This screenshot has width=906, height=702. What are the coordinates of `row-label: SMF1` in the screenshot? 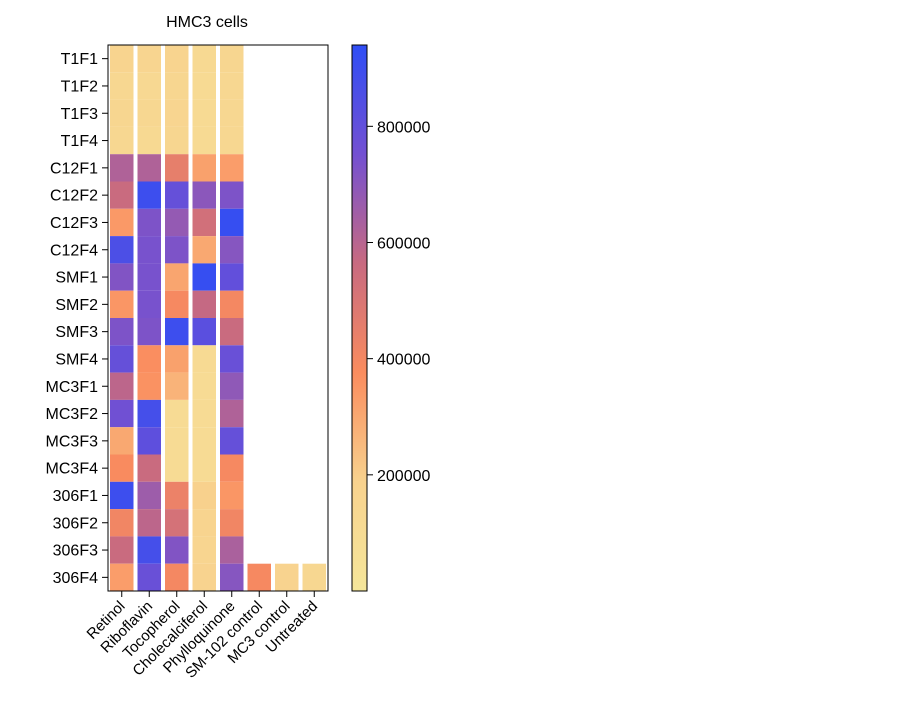 It's located at (76, 278).